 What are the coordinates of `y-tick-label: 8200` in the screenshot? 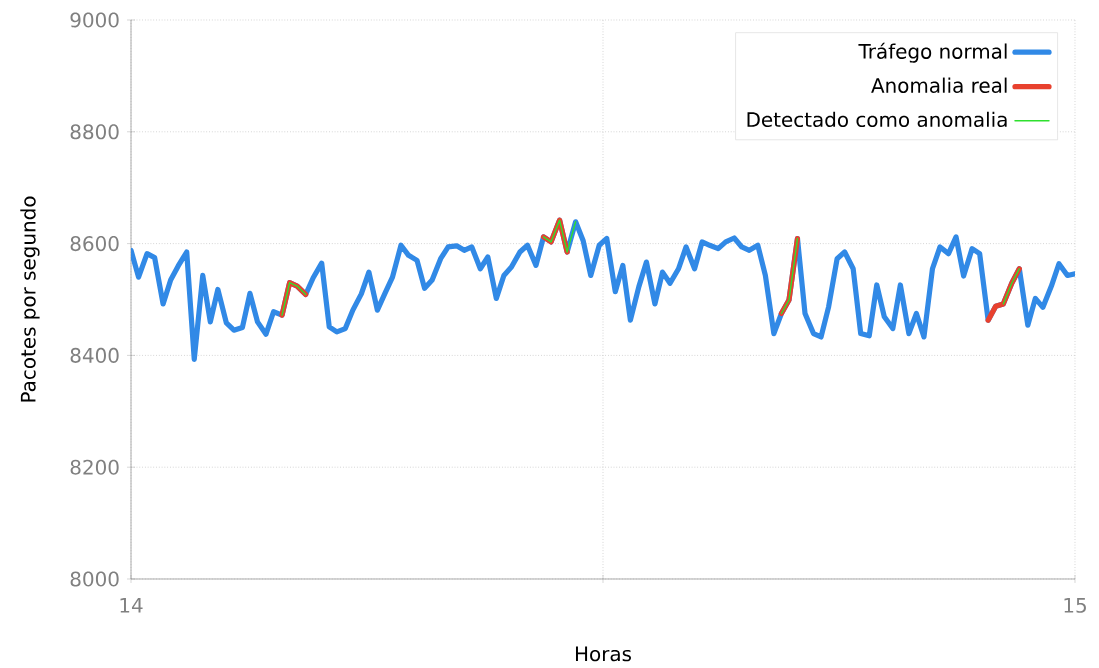 It's located at (94, 467).